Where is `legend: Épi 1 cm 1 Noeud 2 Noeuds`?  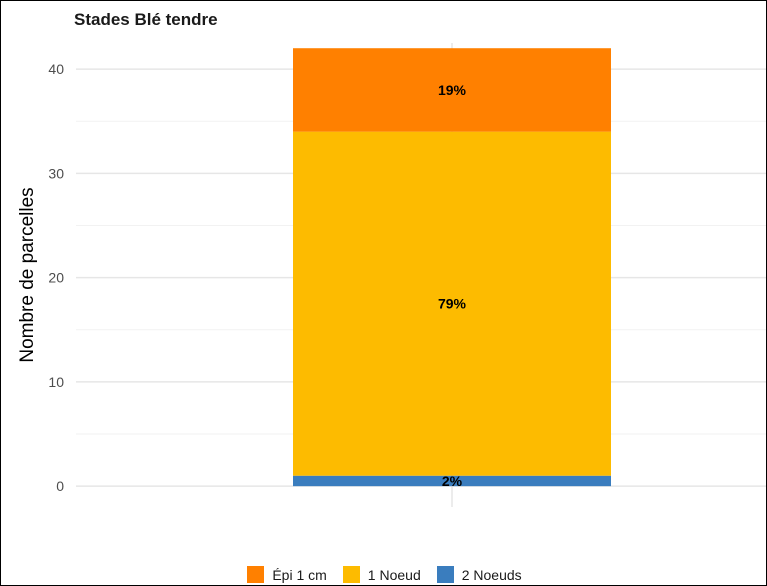 legend: Épi 1 cm 1 Noeud 2 Noeuds is located at coordinates (383, 574).